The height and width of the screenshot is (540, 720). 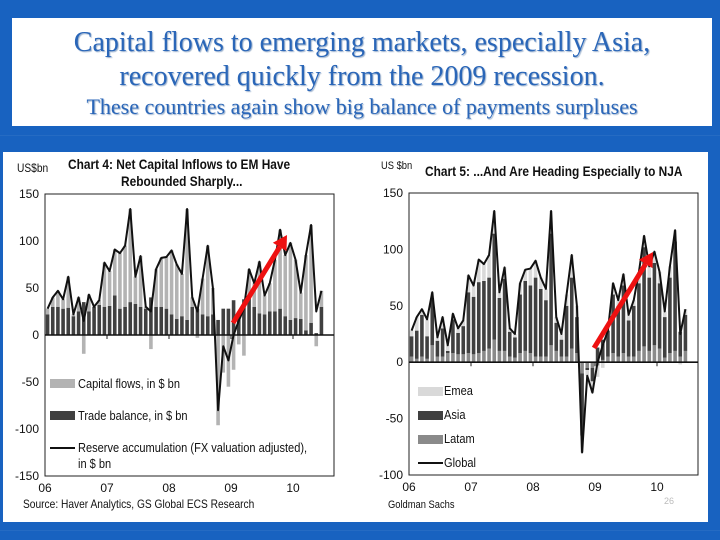 What do you see at coordinates (231, 488) in the screenshot?
I see `x-tick-label: 09` at bounding box center [231, 488].